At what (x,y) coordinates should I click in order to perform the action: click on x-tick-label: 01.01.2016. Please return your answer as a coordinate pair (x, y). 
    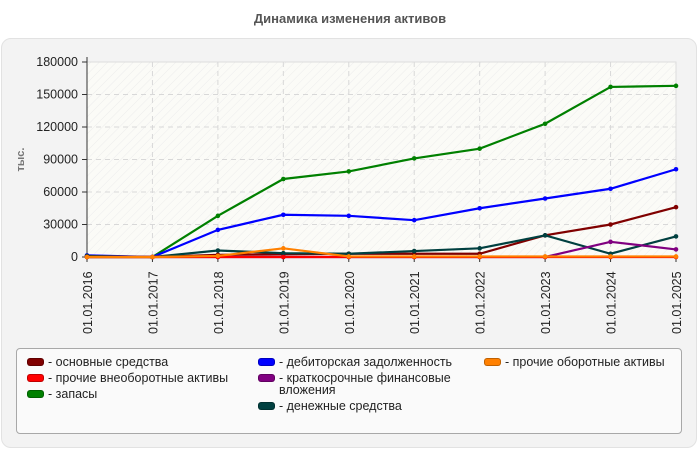
    Looking at the image, I should click on (88, 302).